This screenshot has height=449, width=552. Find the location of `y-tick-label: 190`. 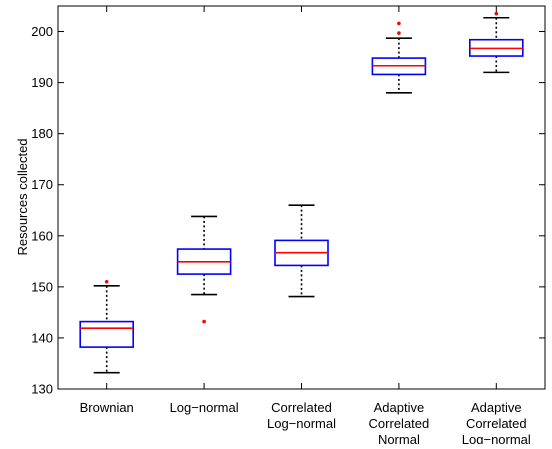

y-tick-label: 190 is located at coordinates (42, 82).